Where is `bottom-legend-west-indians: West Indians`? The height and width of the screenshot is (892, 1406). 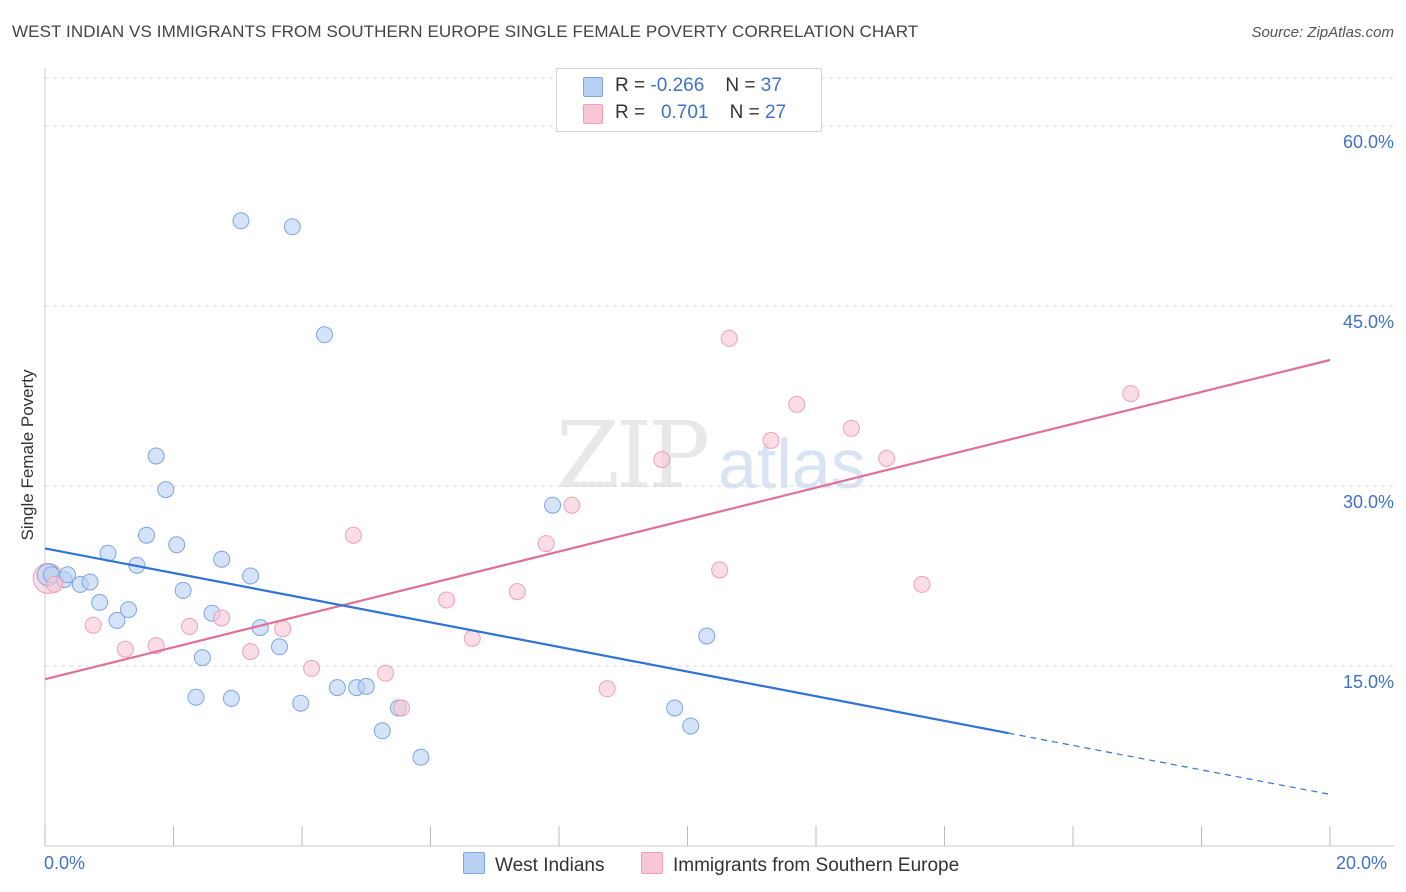 bottom-legend-west-indians: West Indians is located at coordinates (533, 864).